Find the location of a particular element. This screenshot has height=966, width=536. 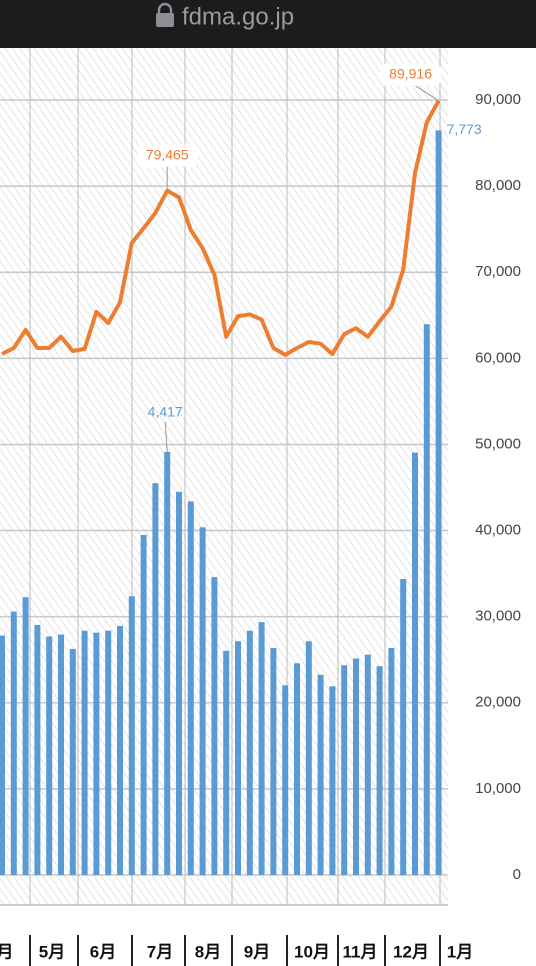

y-tick-label: 80,000 is located at coordinates (498, 185).